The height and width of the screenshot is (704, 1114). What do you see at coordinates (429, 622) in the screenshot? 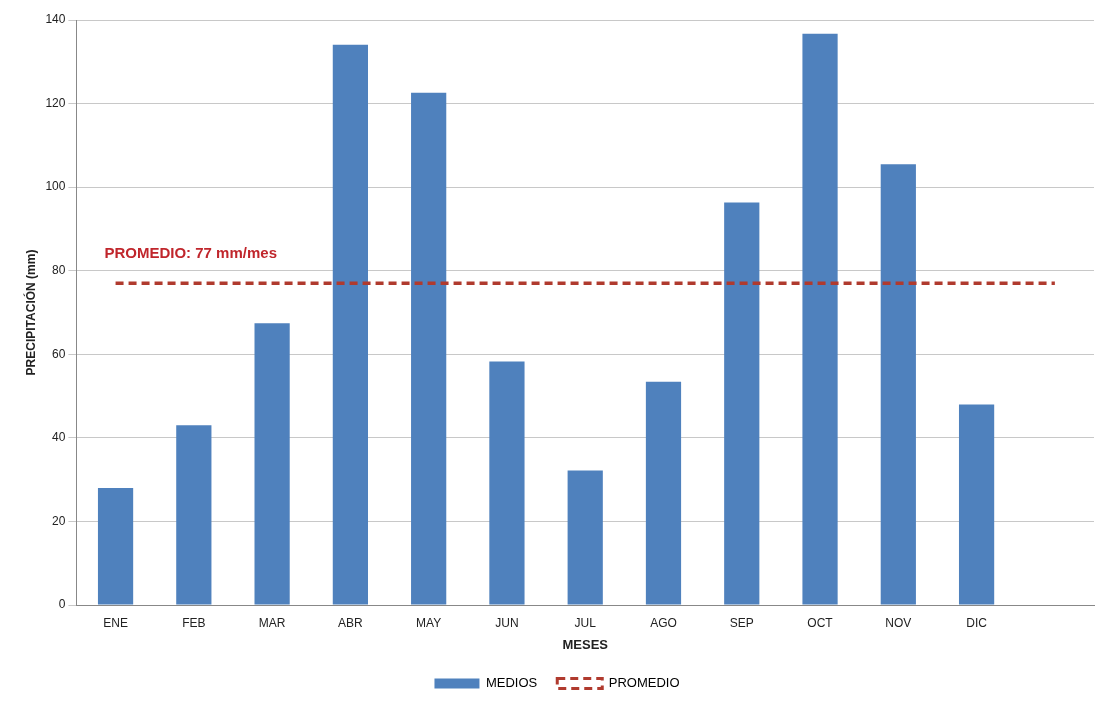
I see `x-tick-label: MAY` at bounding box center [429, 622].